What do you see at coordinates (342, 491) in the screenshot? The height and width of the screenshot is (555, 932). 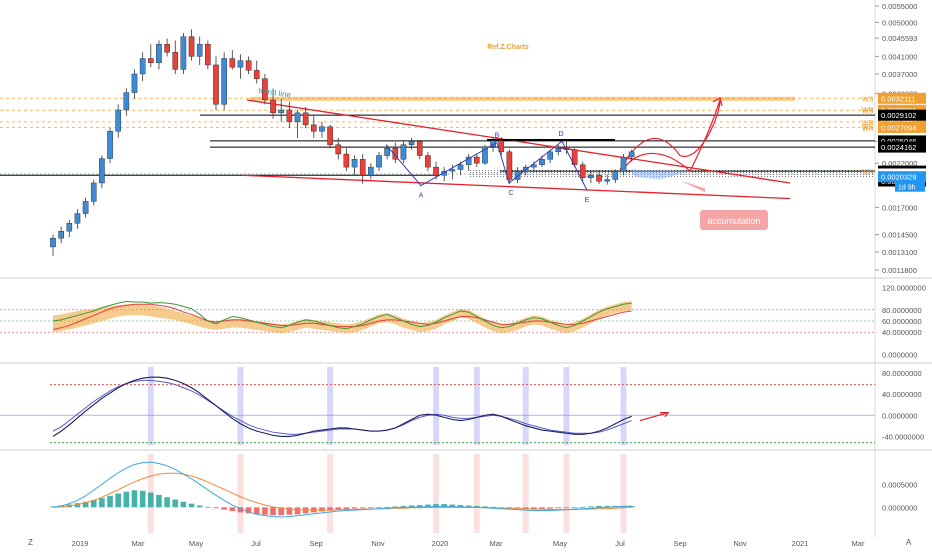 I see `macd-signal-line` at bounding box center [342, 491].